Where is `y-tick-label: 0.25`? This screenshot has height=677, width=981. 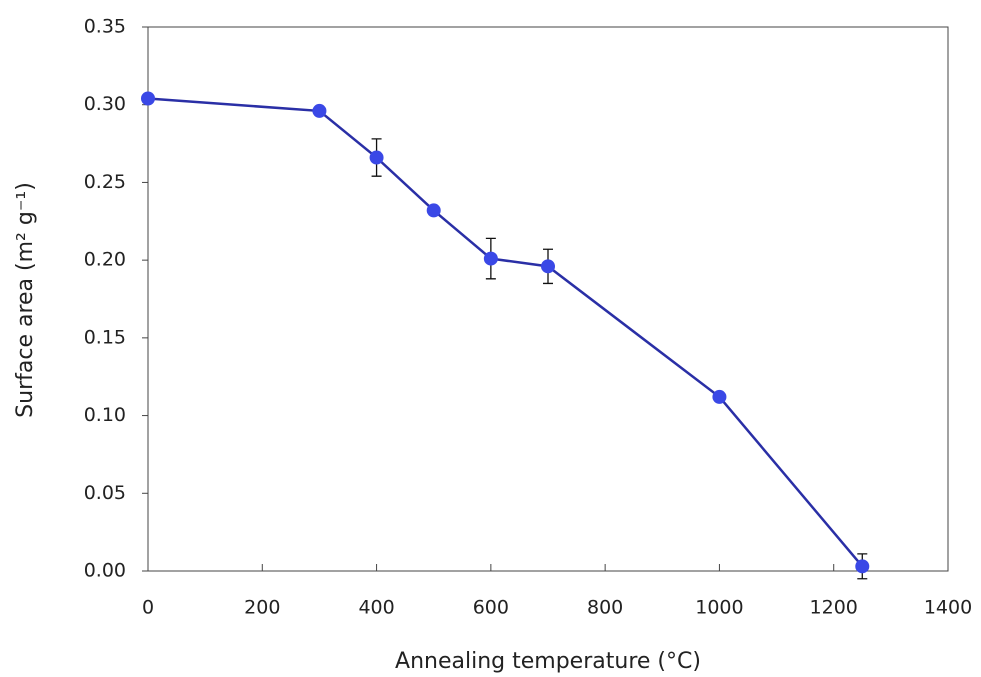 y-tick-label: 0.25 is located at coordinates (105, 182).